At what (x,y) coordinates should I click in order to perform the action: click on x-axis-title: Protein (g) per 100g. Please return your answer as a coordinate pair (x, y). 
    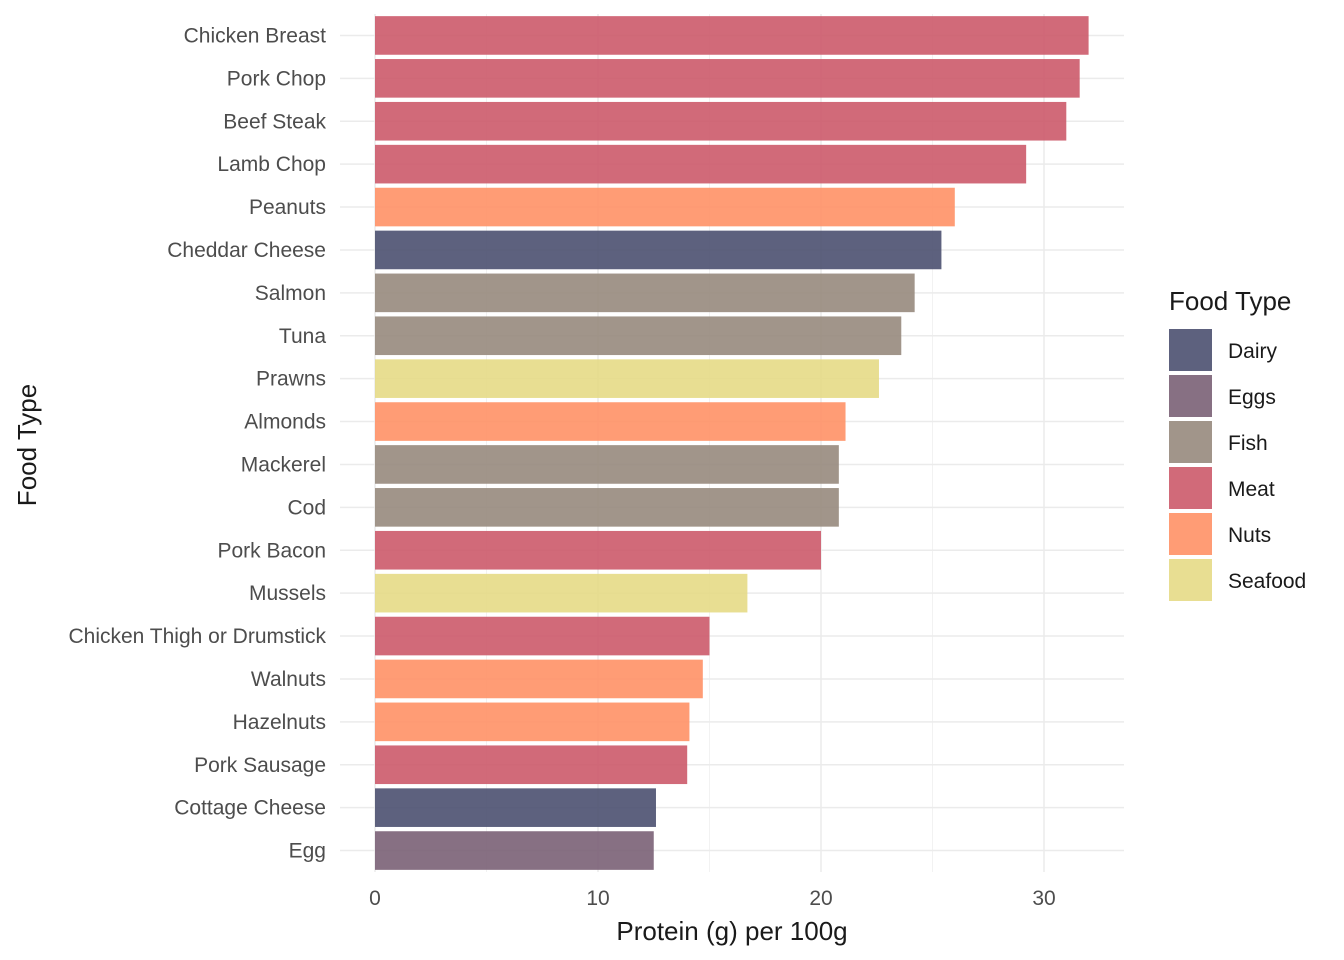
    Looking at the image, I should click on (731, 931).